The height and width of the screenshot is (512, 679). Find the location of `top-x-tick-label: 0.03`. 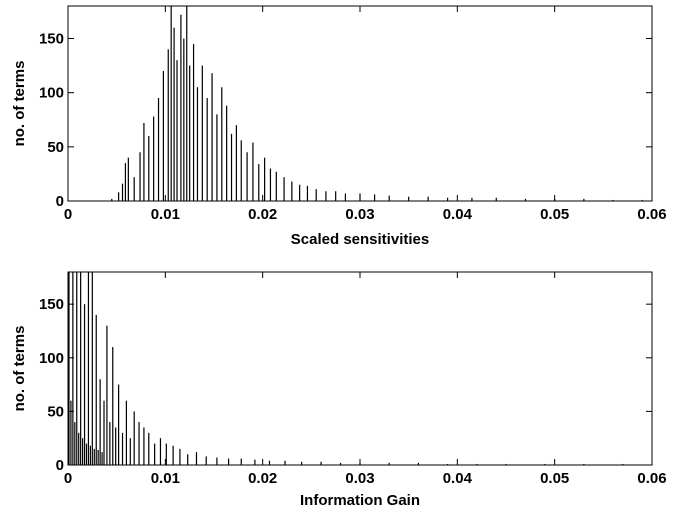

top-x-tick-label: 0.03 is located at coordinates (359, 214).